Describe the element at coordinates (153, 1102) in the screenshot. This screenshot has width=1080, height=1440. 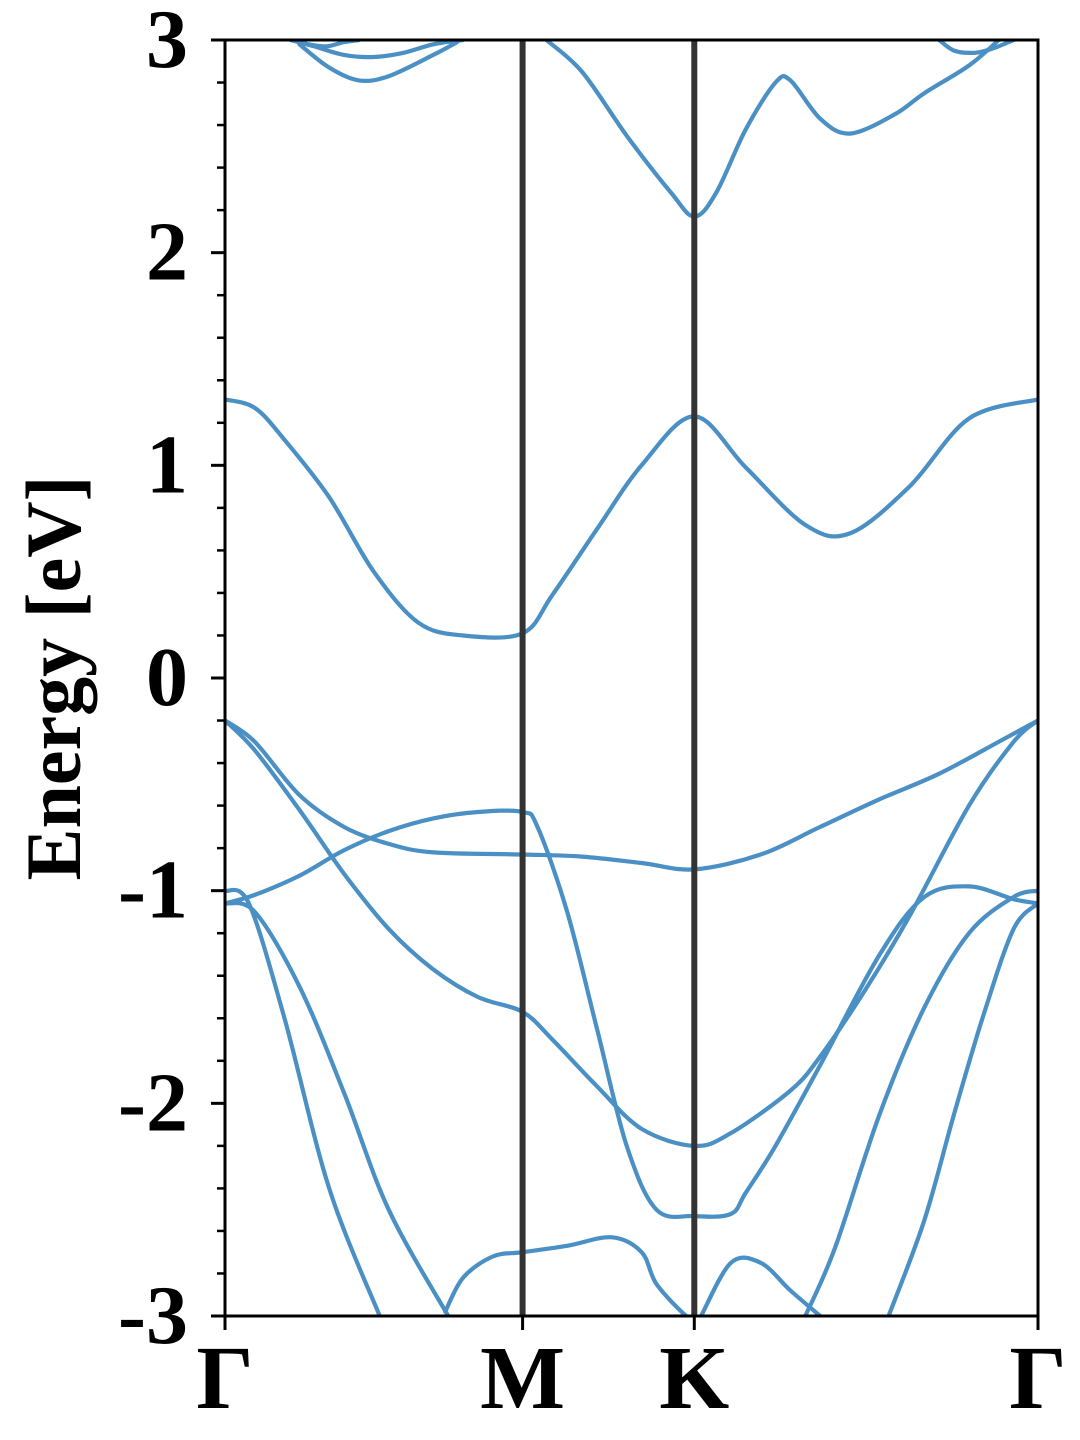
I see `y-tick-label: -2` at that location.